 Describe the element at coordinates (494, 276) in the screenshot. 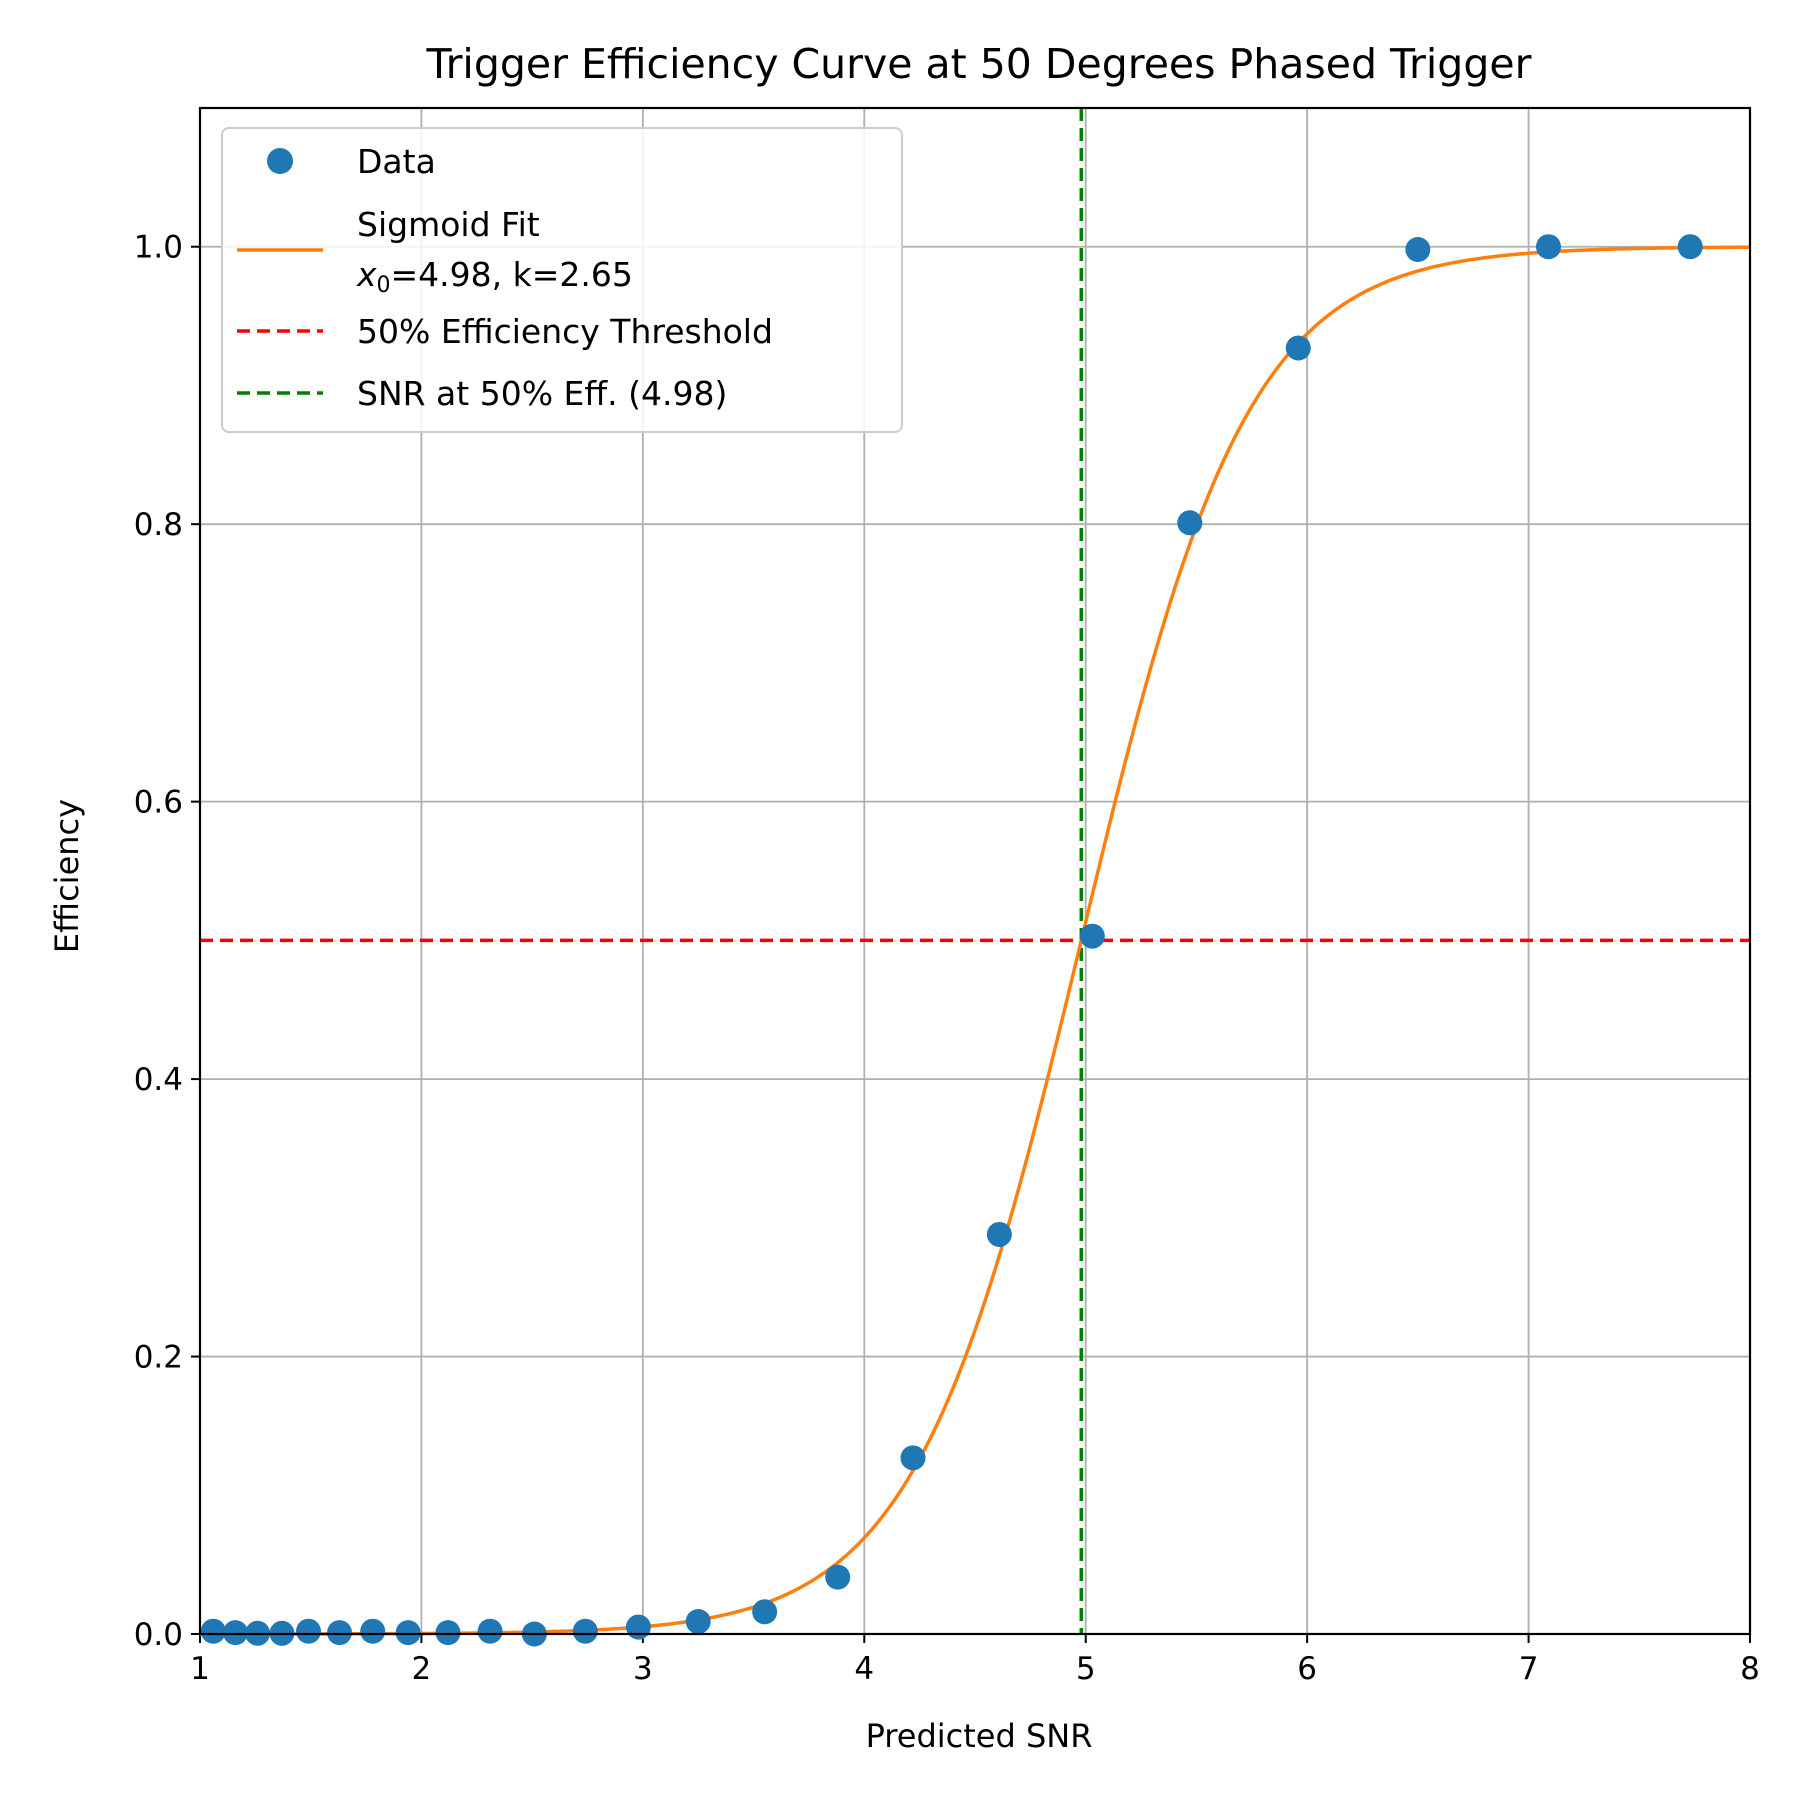

I see `legend-fit-params: x0=4.98, k=2.65` at that location.